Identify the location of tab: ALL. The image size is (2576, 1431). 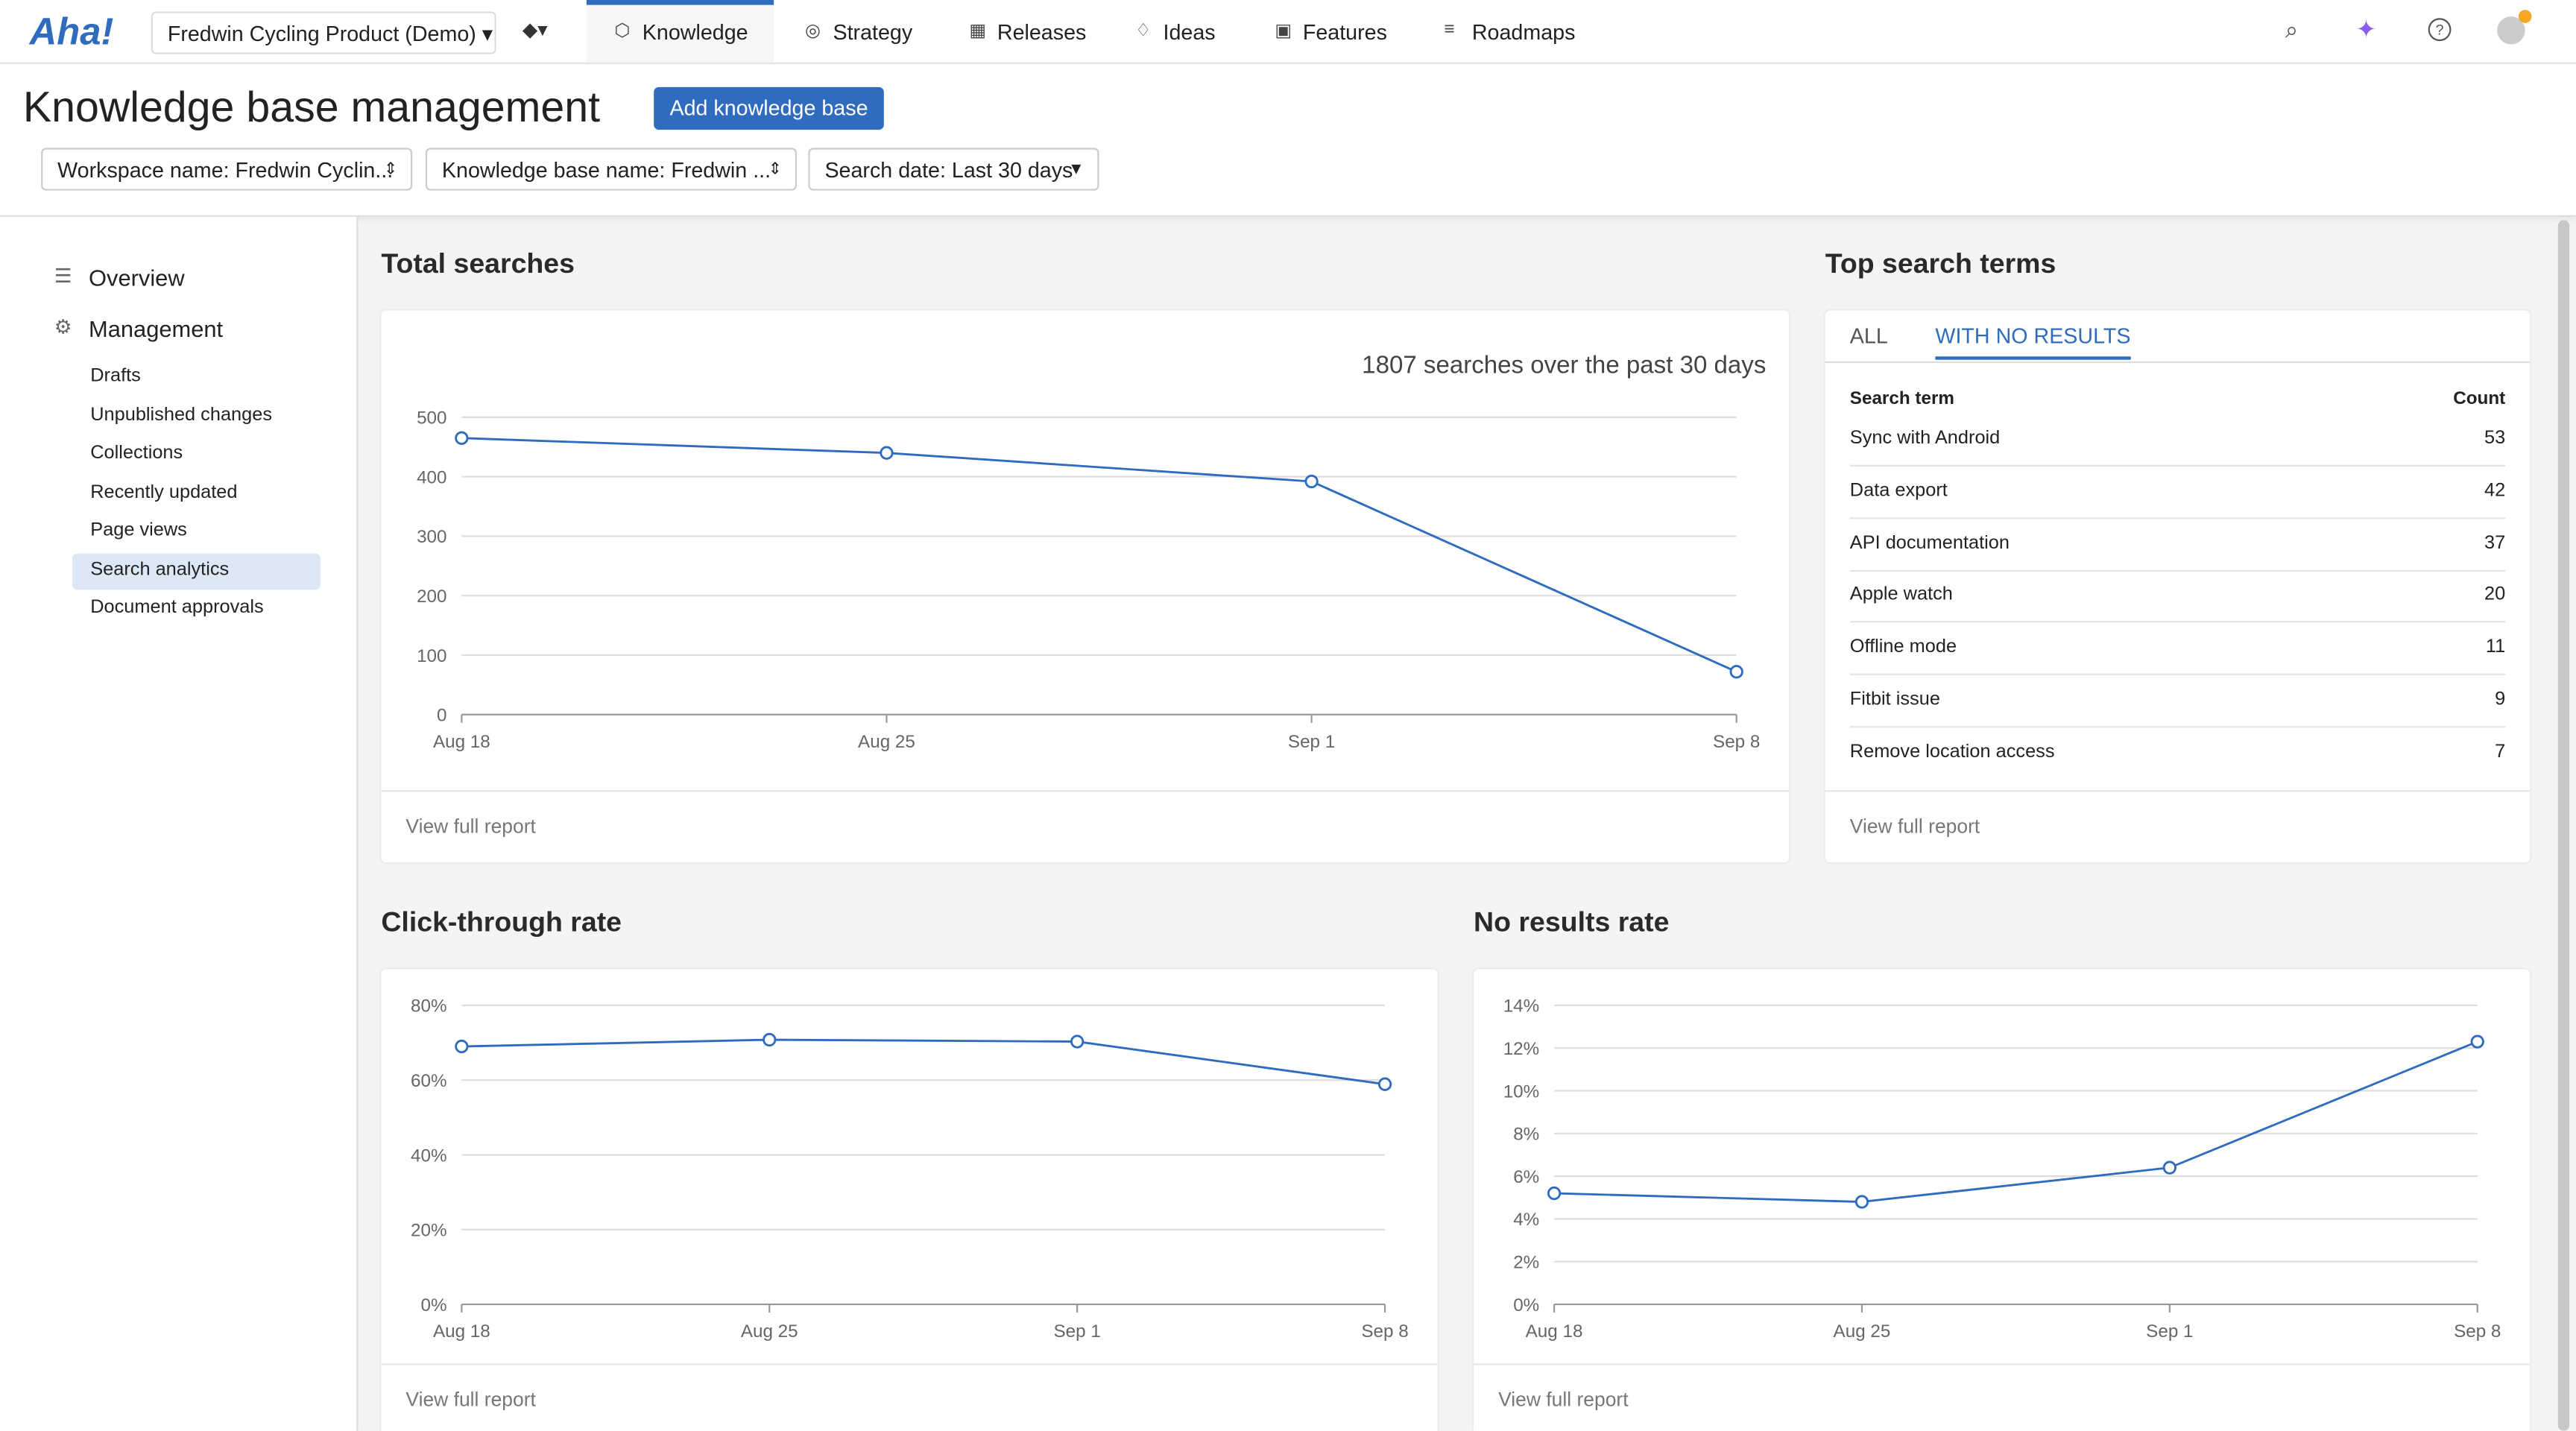
(1868, 336).